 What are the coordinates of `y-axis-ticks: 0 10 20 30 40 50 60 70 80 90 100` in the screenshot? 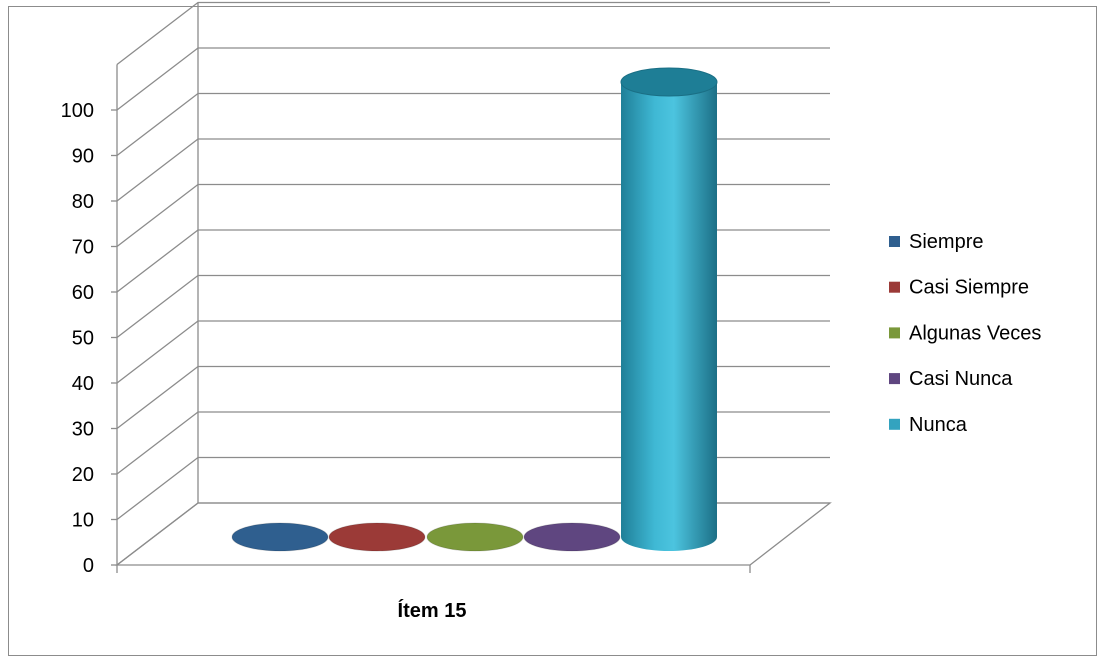 It's located at (89, 338).